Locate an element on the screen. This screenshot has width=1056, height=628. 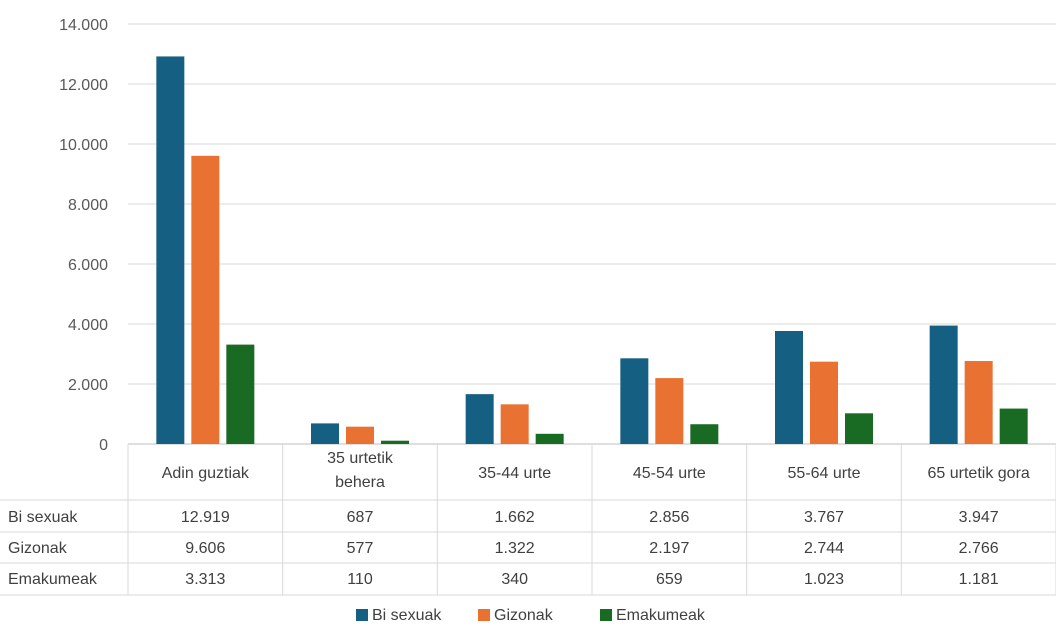
y-tick-label: 12.000 is located at coordinates (83, 85).